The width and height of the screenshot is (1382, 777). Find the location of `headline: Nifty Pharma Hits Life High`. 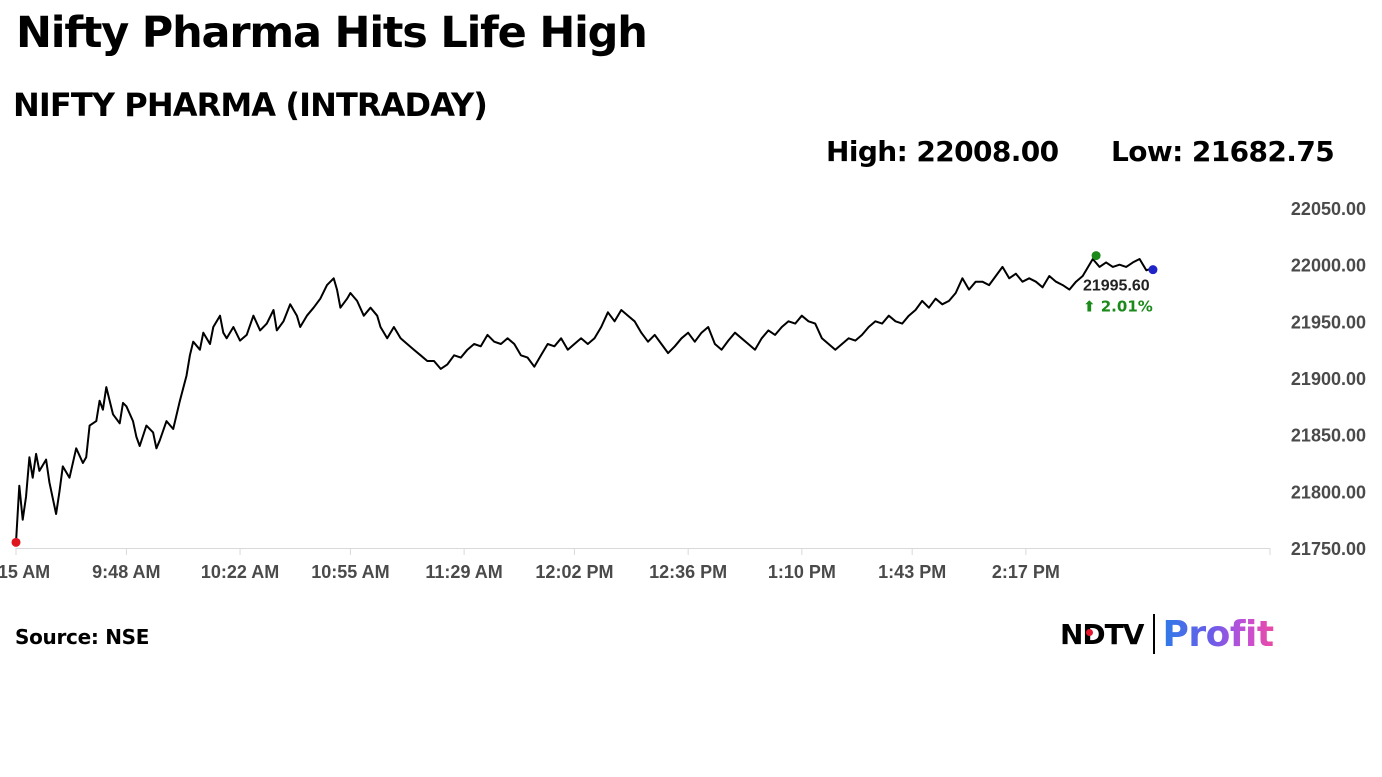

headline: Nifty Pharma Hits Life High is located at coordinates (332, 33).